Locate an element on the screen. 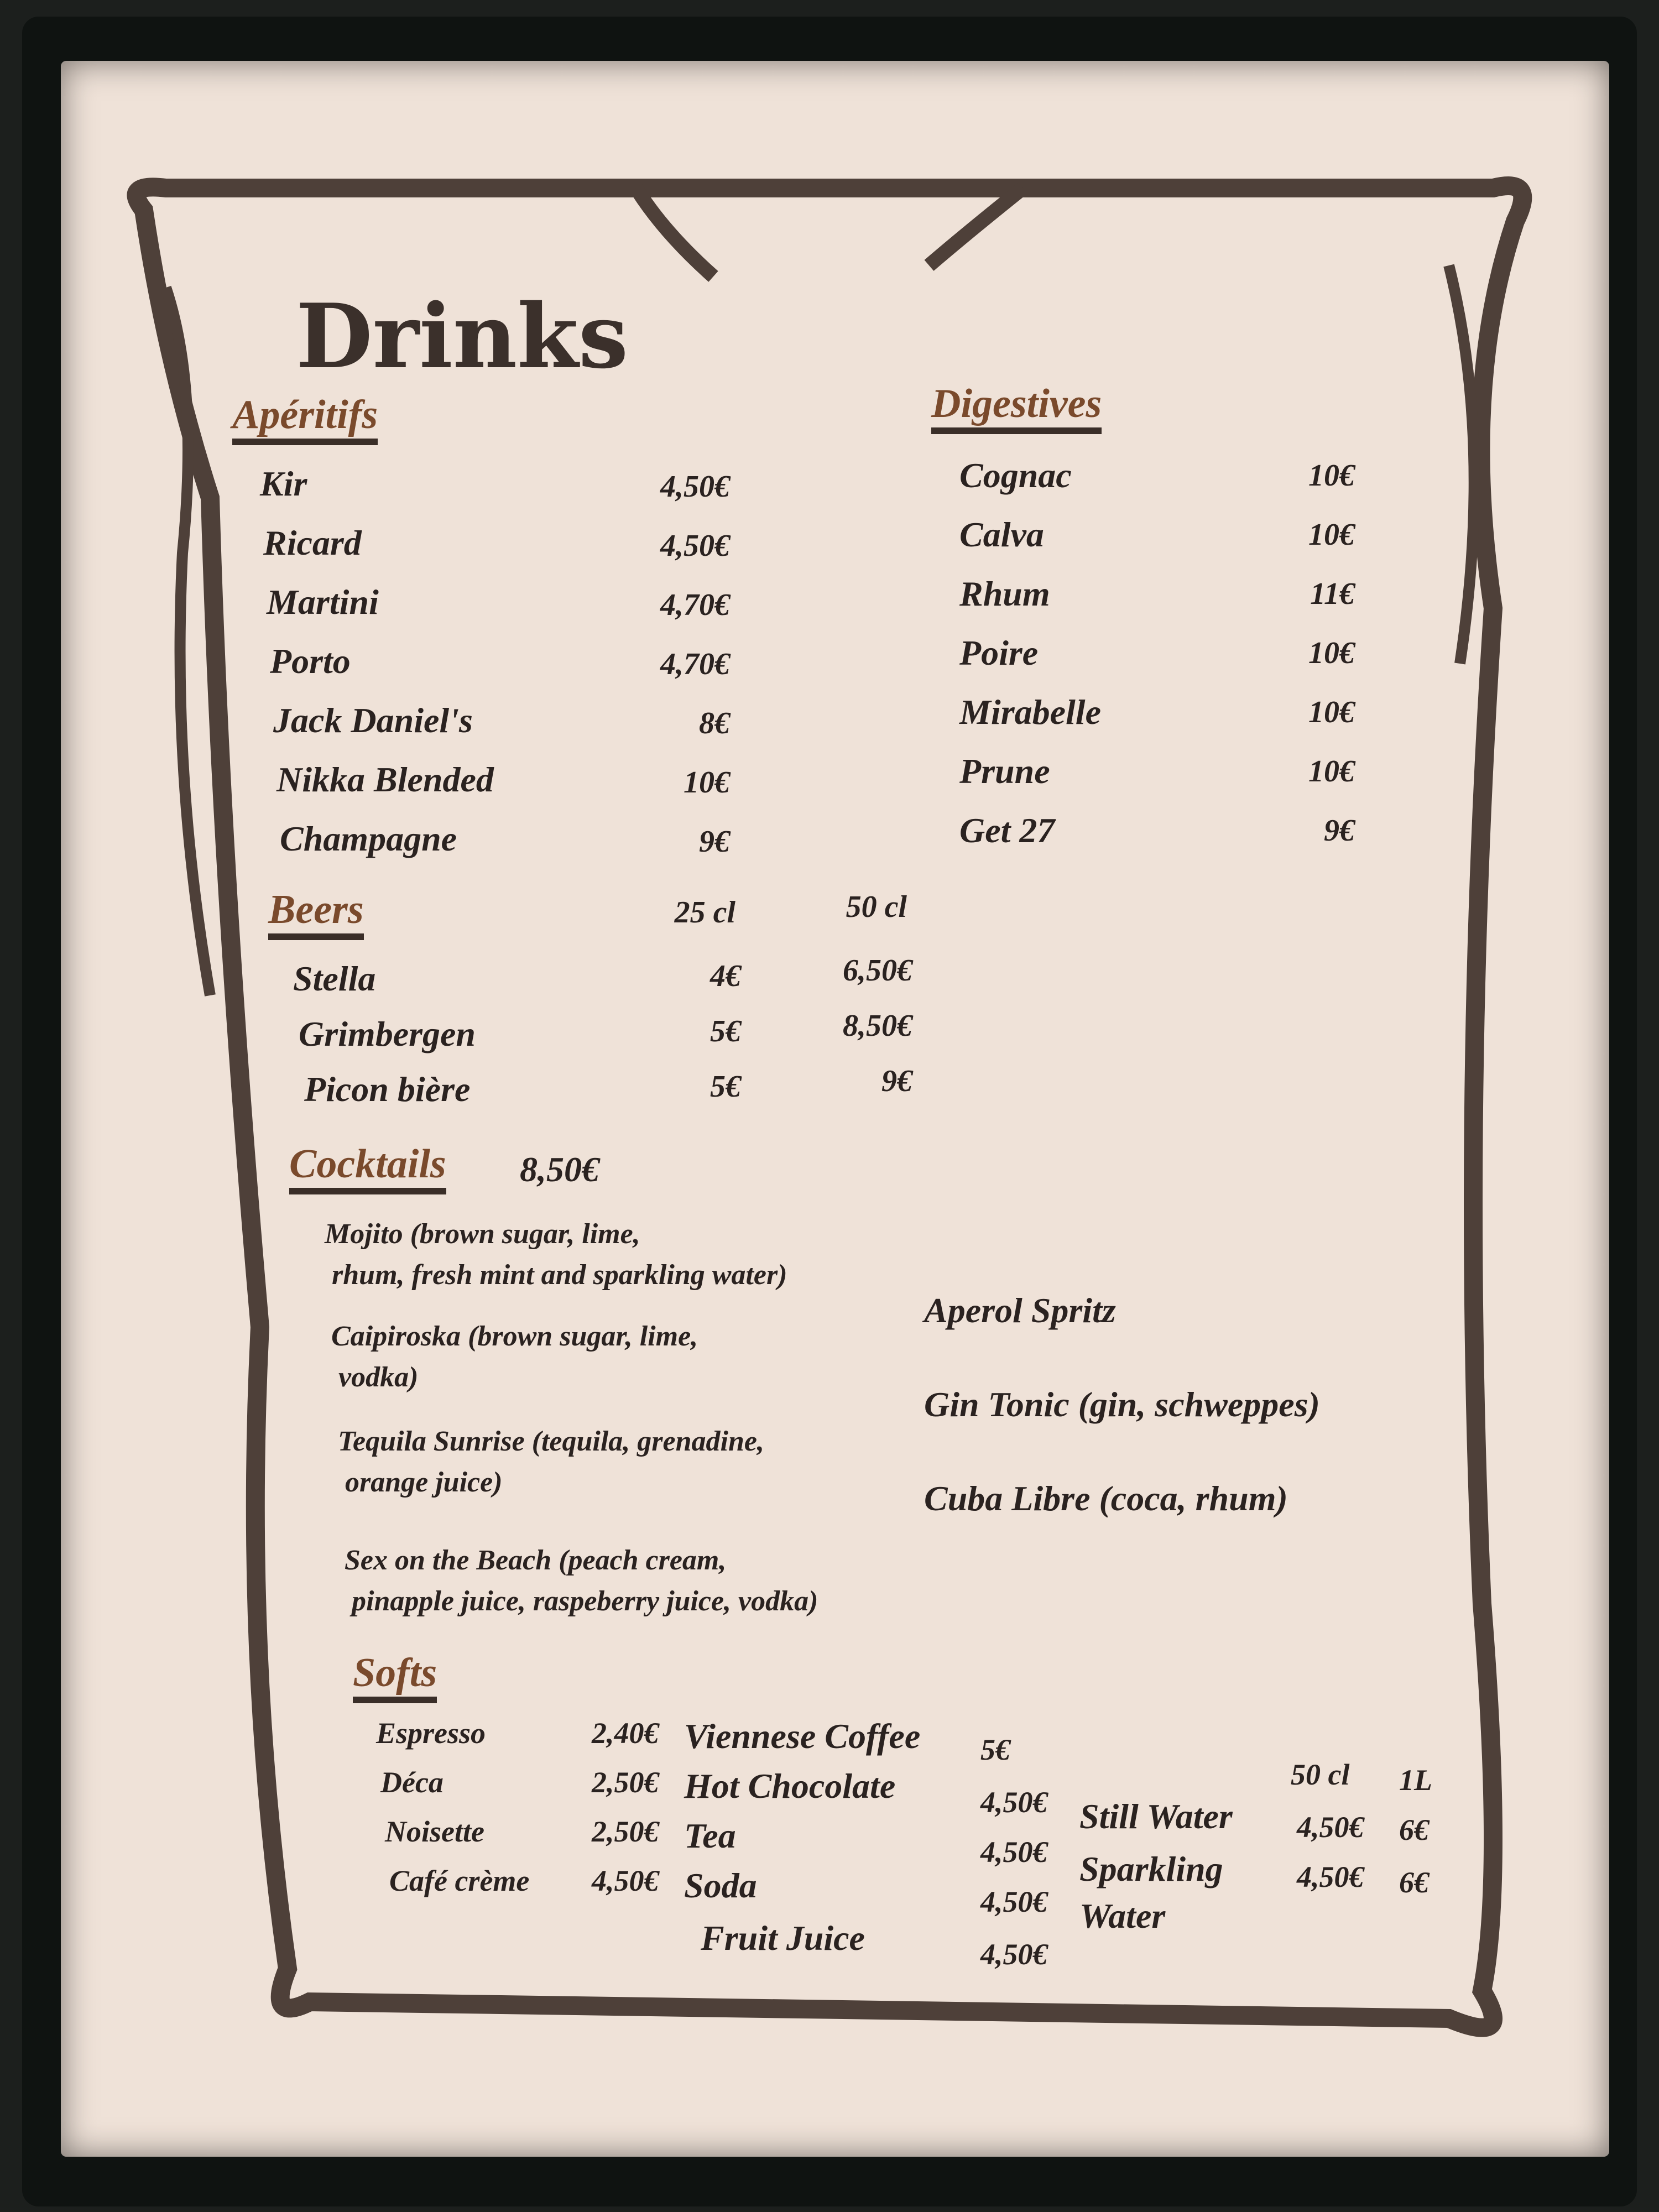 This screenshot has height=2212, width=1659. aperitif-name: Jack Daniel's is located at coordinates (373, 720).